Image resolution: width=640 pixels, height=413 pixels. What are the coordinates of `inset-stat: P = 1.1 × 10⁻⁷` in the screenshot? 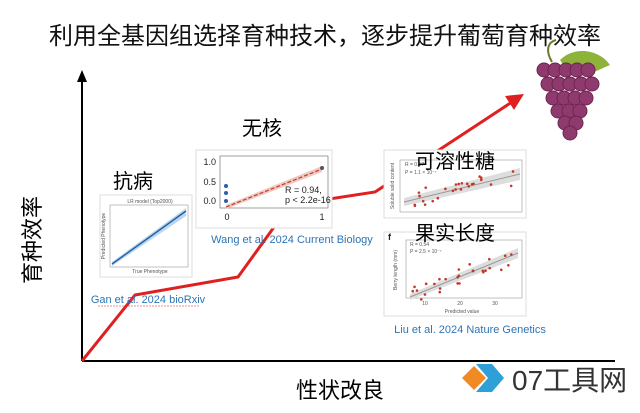 It's located at (421, 173).